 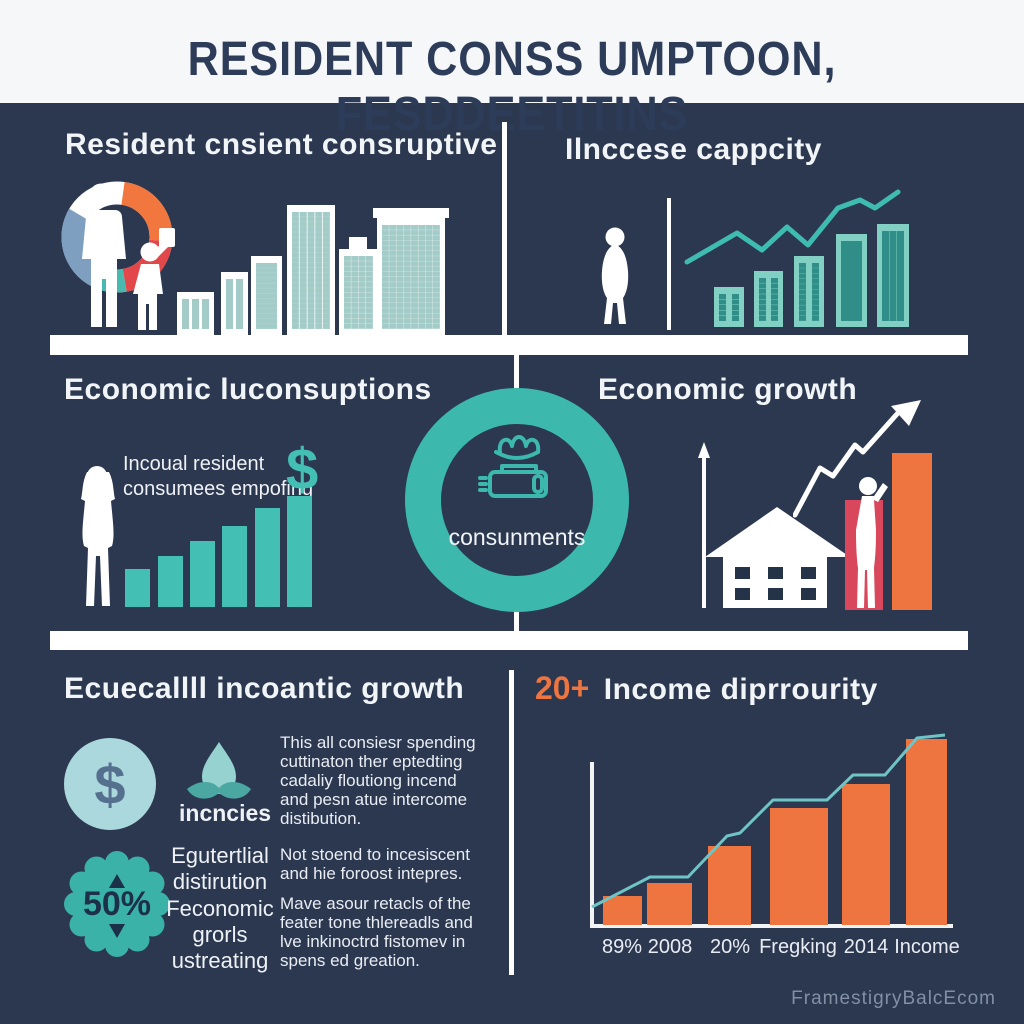 What do you see at coordinates (866, 947) in the screenshot?
I see `x-tick-label: 2014` at bounding box center [866, 947].